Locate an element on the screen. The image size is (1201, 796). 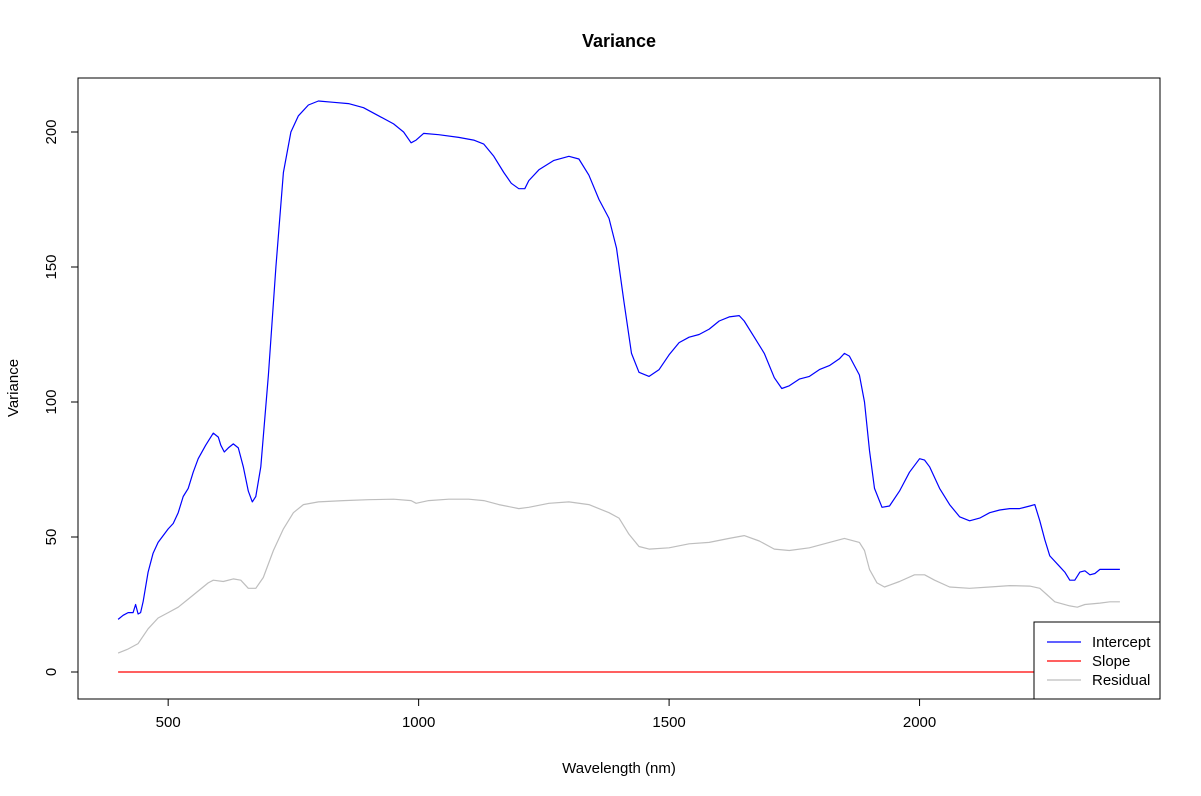
chart-title: Variance is located at coordinates (619, 41).